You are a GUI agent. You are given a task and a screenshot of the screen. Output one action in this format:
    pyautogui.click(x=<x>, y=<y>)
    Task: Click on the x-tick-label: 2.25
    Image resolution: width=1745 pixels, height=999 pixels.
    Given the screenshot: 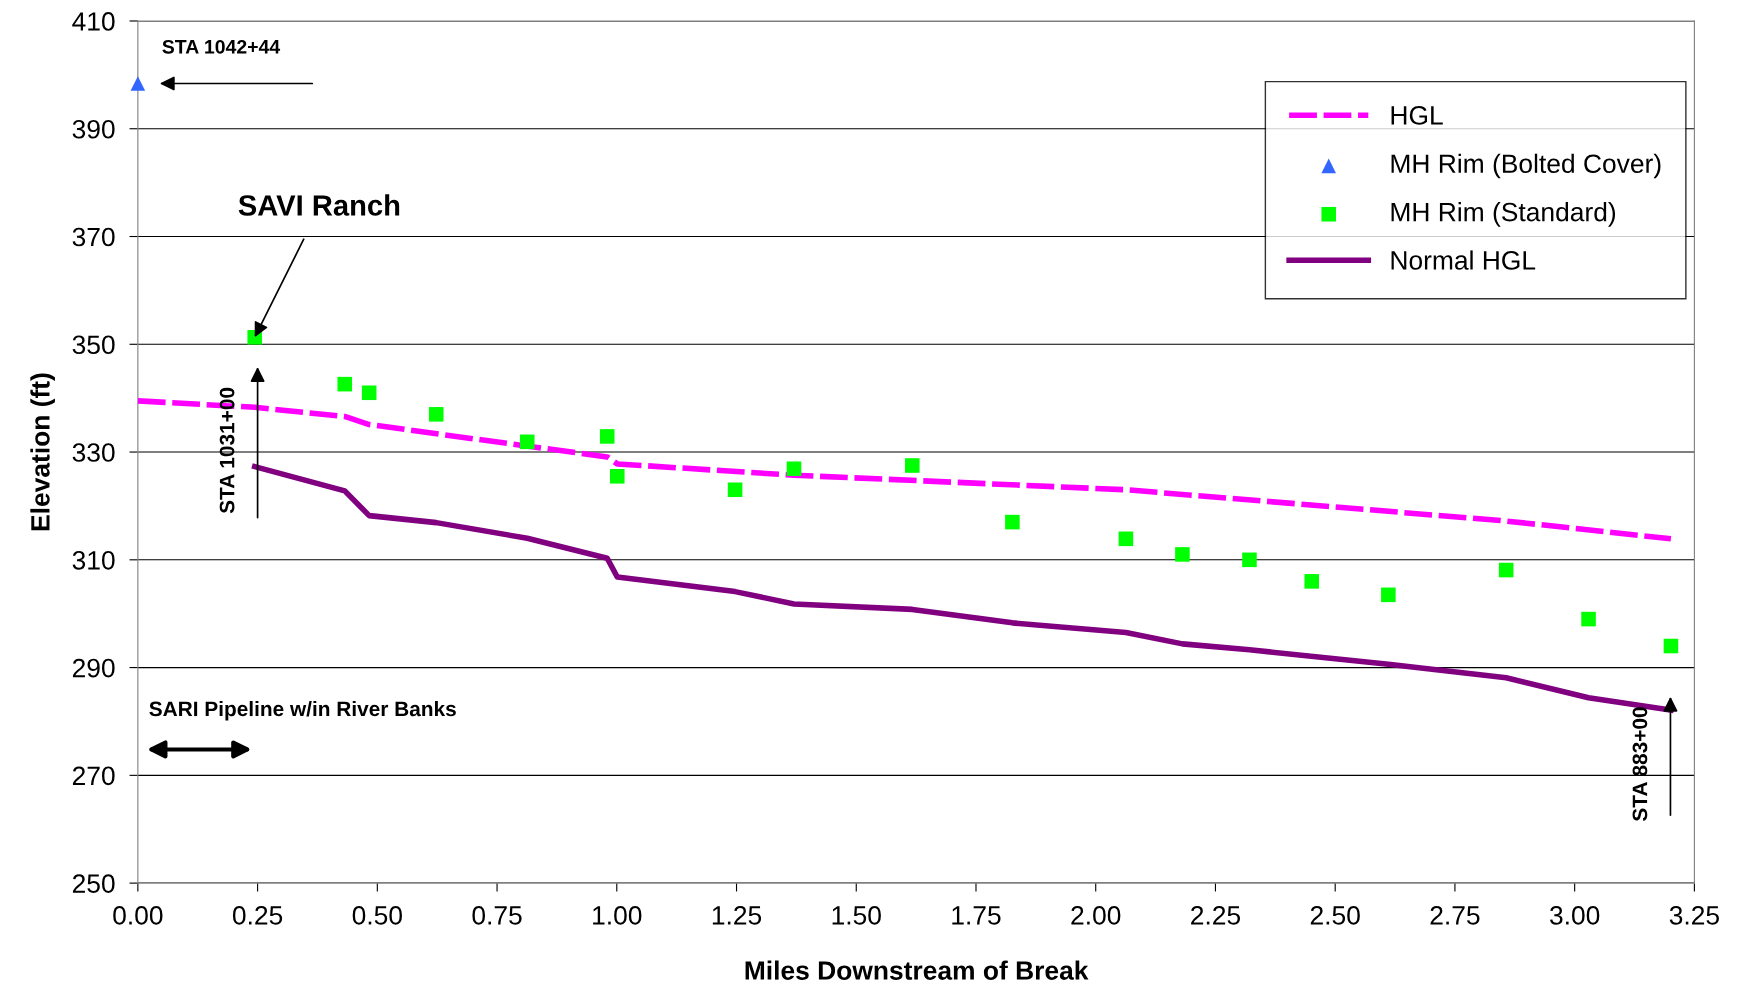 What is the action you would take?
    pyautogui.click(x=1216, y=915)
    